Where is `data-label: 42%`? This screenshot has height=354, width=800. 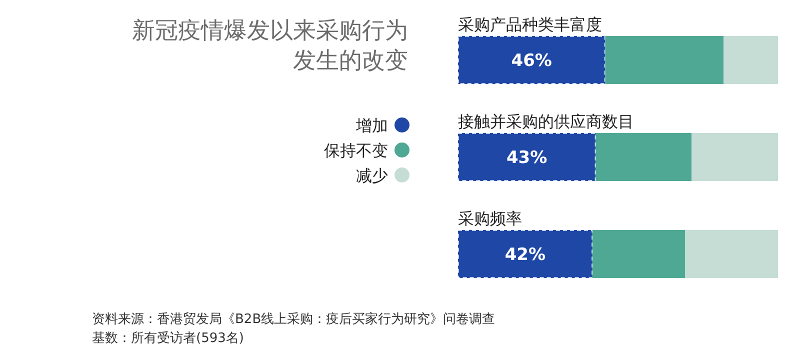
data-label: 42% is located at coordinates (525, 255).